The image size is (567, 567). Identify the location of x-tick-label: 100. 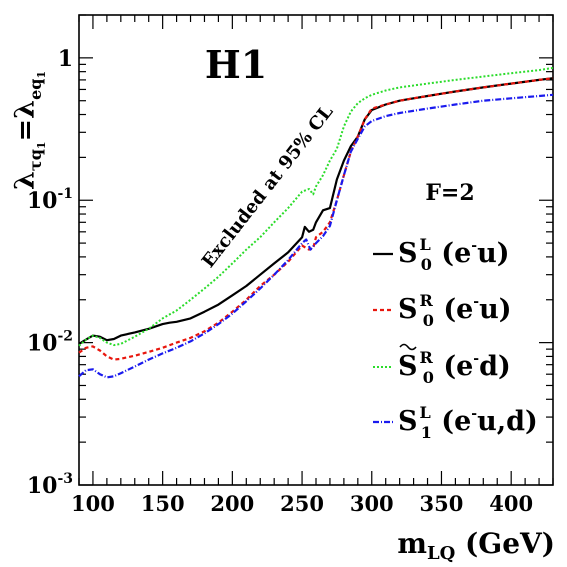
(93, 503).